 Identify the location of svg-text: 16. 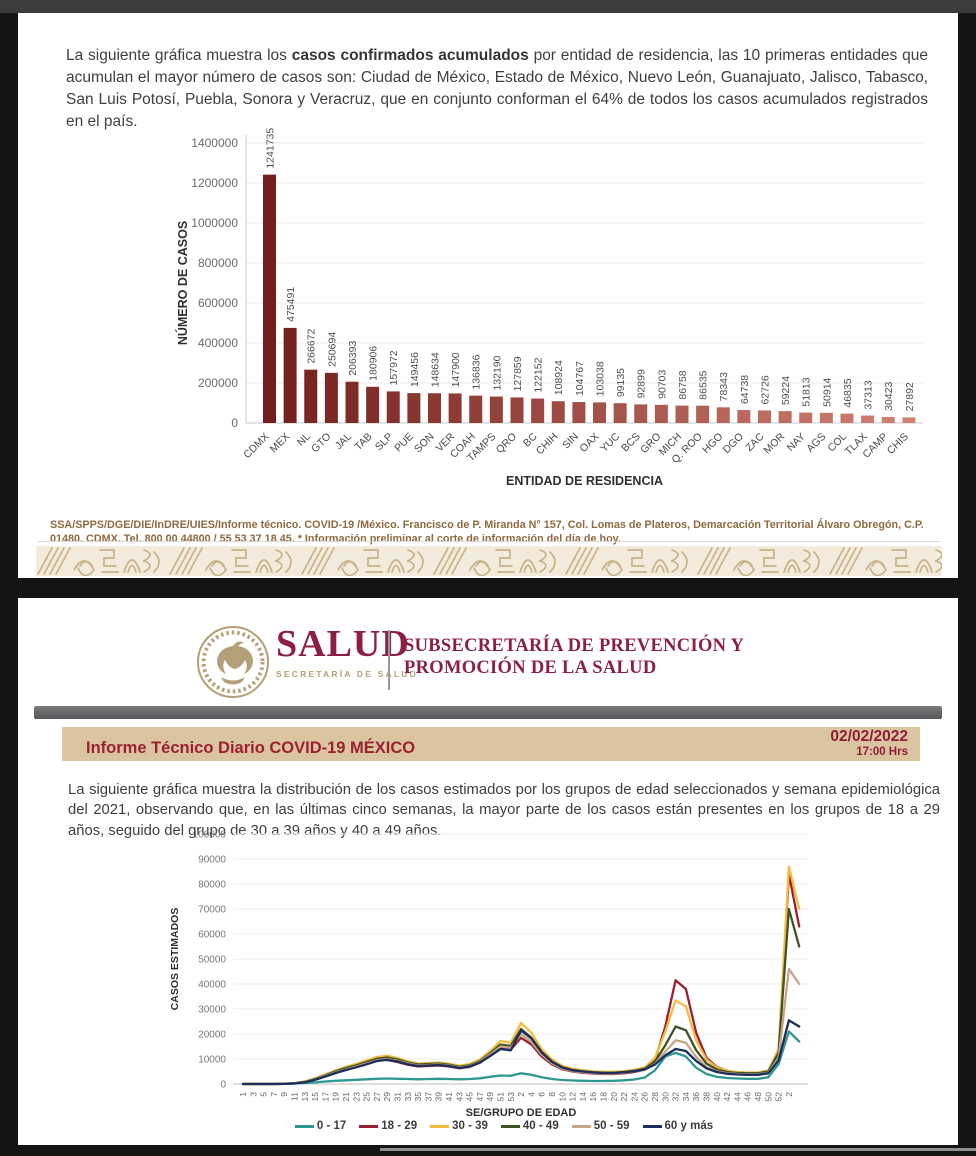
(593, 1097).